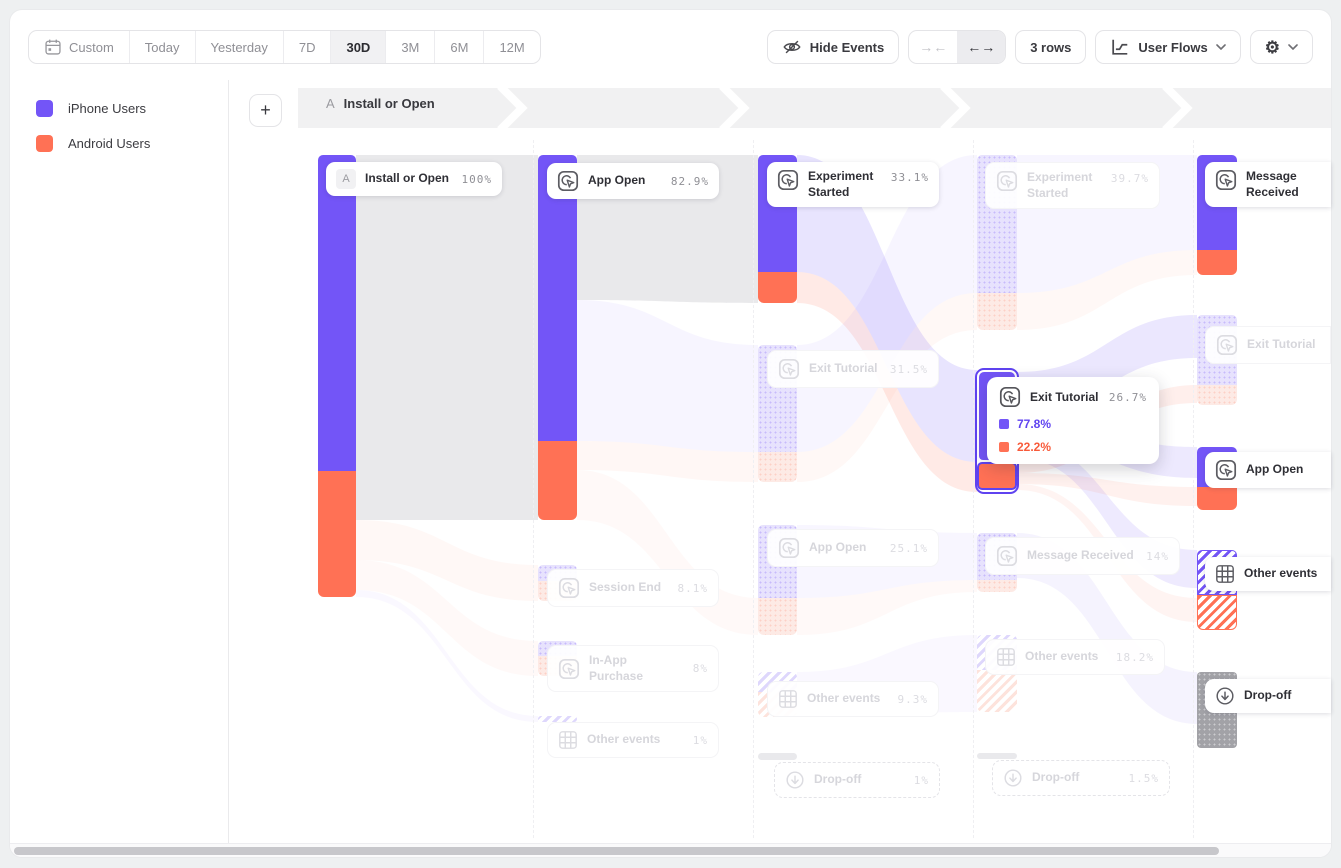 Image resolution: width=1341 pixels, height=868 pixels. What do you see at coordinates (91, 47) in the screenshot?
I see `date-range-label: Custom` at bounding box center [91, 47].